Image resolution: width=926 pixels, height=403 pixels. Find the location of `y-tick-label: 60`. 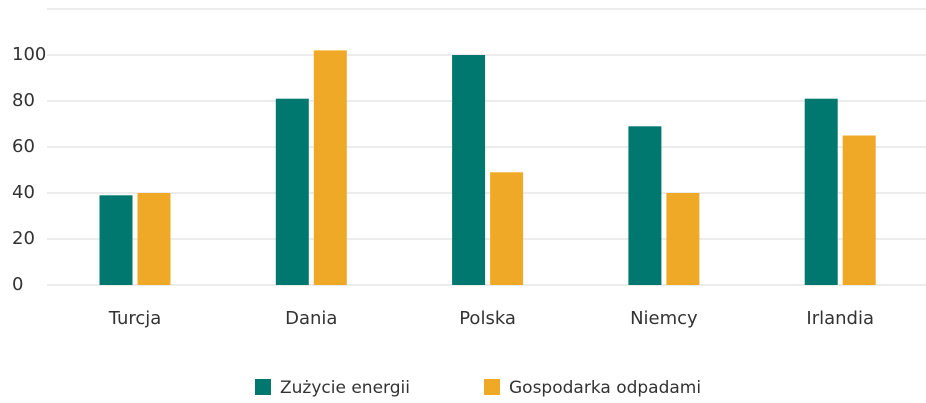

y-tick-label: 60 is located at coordinates (23, 146).